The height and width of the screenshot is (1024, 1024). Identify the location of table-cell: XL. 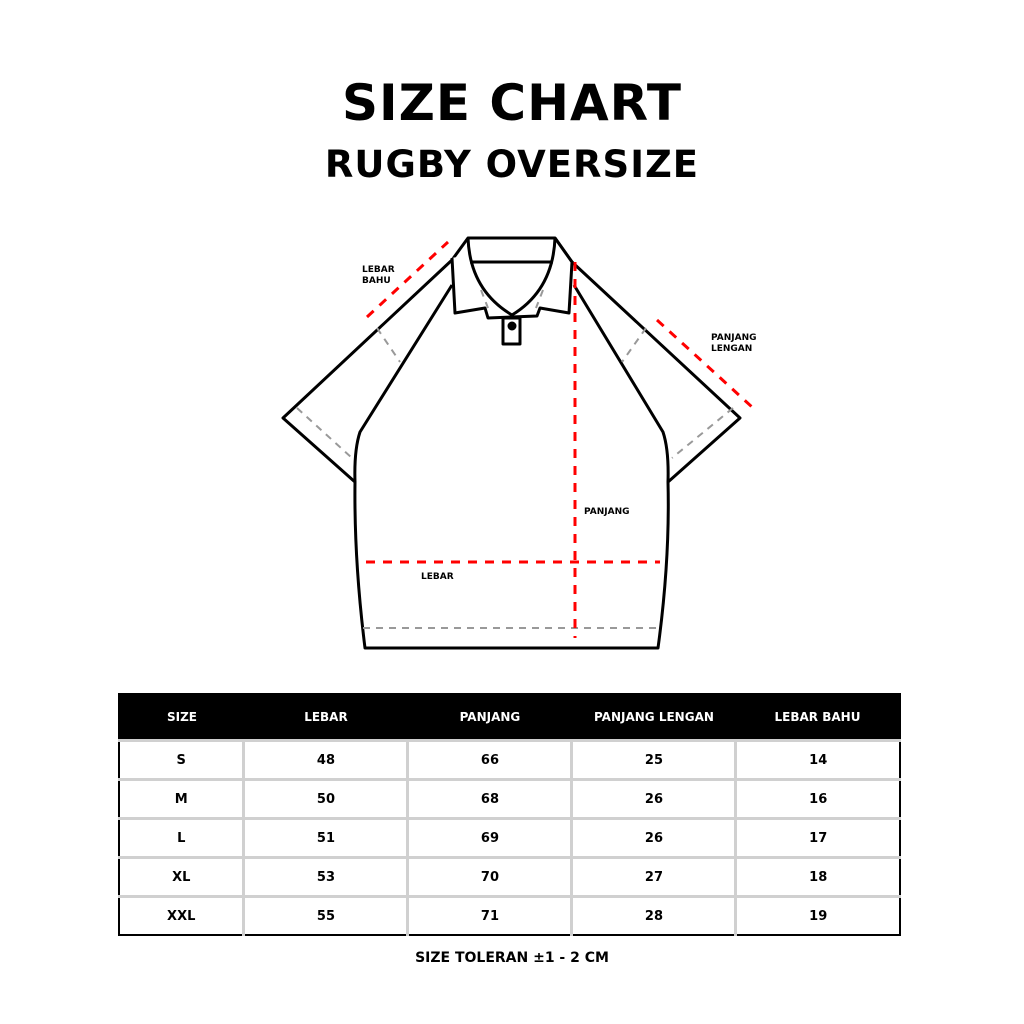
(182, 877).